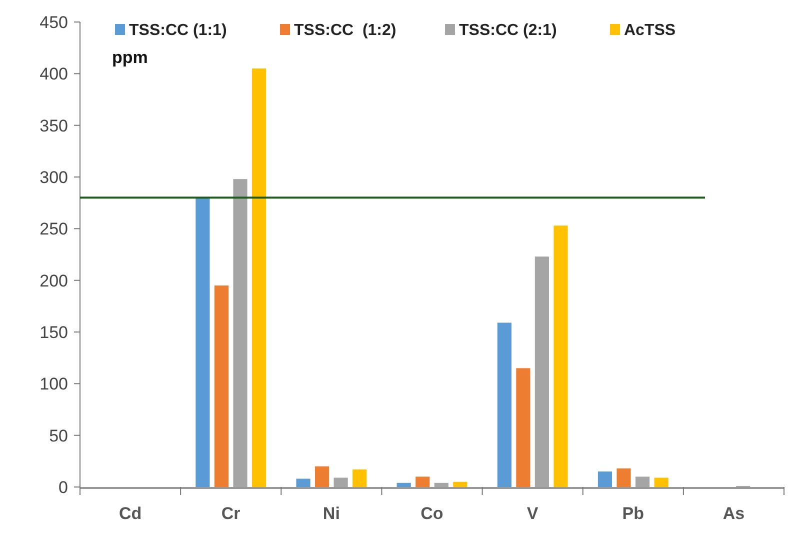 Image resolution: width=794 pixels, height=533 pixels. I want to click on x-tick-label: V, so click(532, 513).